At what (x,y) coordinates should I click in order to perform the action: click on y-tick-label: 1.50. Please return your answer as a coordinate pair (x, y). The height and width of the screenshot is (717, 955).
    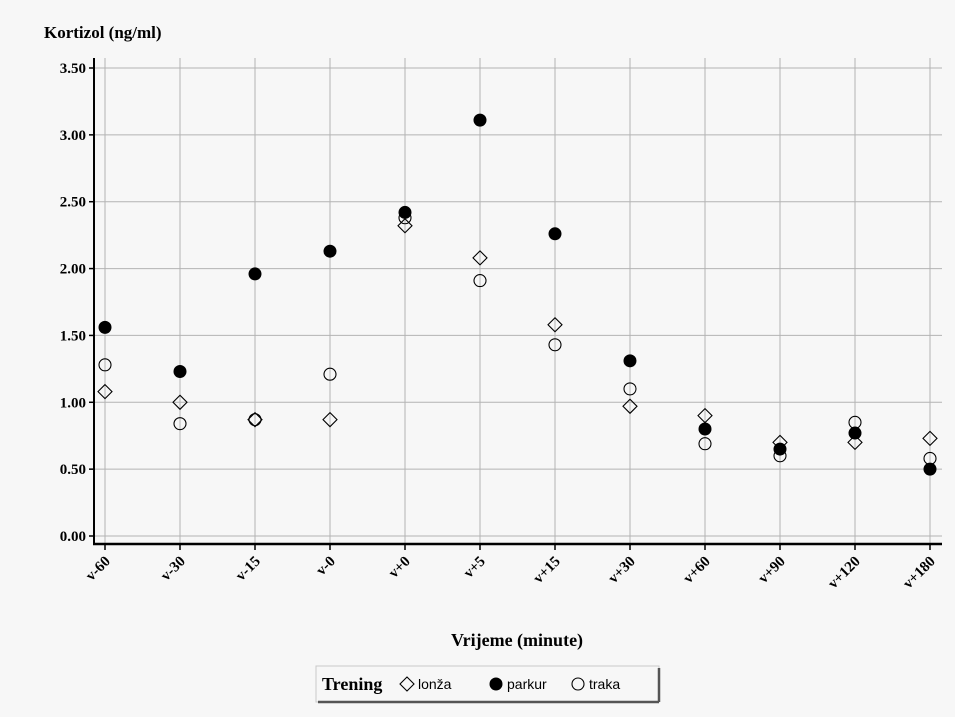
    Looking at the image, I should click on (73, 336).